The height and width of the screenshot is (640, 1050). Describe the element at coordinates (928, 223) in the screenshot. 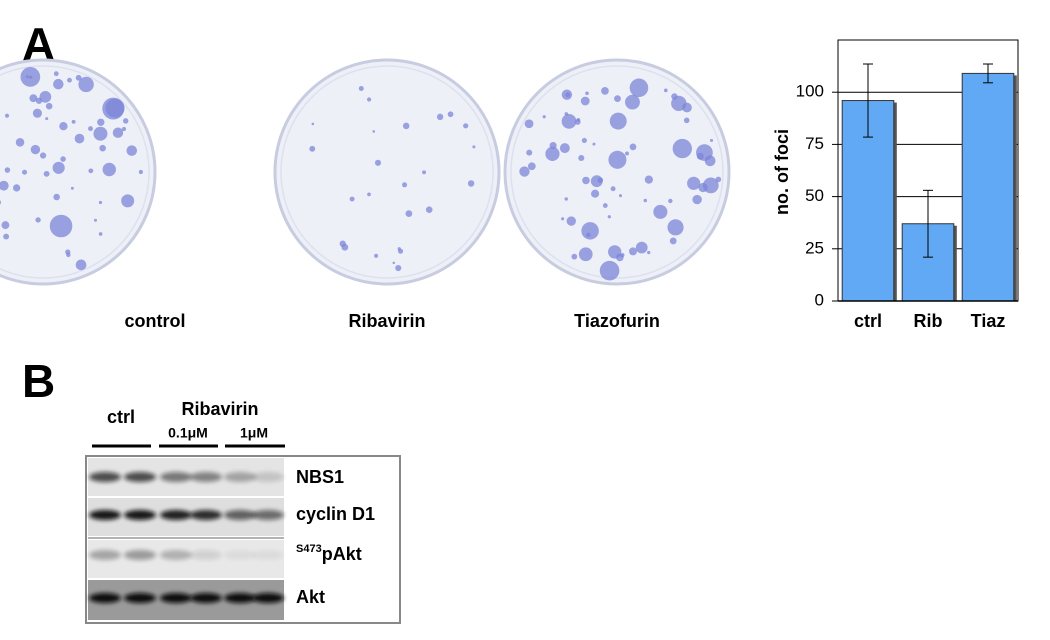

I see `error-bar` at that location.